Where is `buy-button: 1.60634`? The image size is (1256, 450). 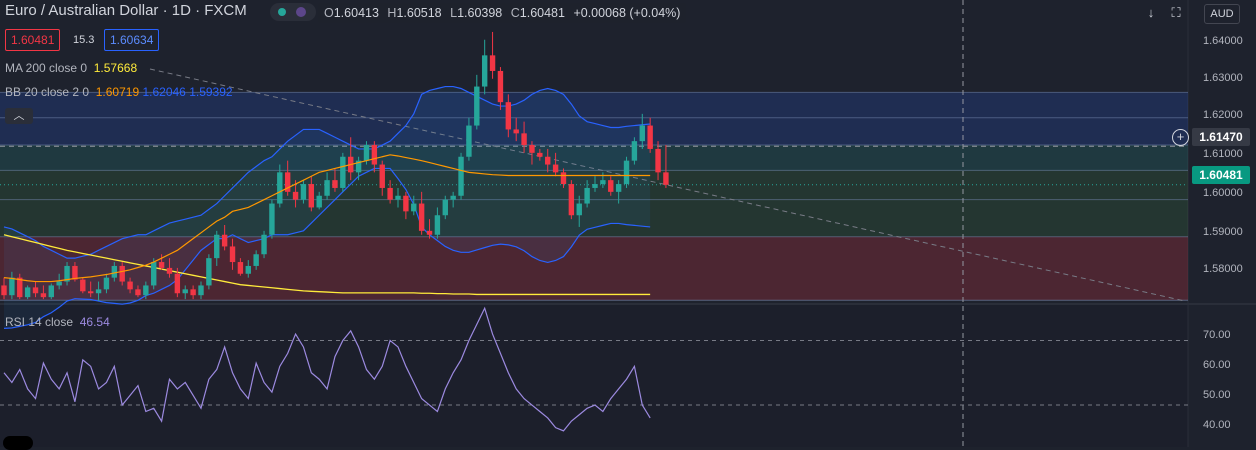 buy-button: 1.60634 is located at coordinates (132, 40).